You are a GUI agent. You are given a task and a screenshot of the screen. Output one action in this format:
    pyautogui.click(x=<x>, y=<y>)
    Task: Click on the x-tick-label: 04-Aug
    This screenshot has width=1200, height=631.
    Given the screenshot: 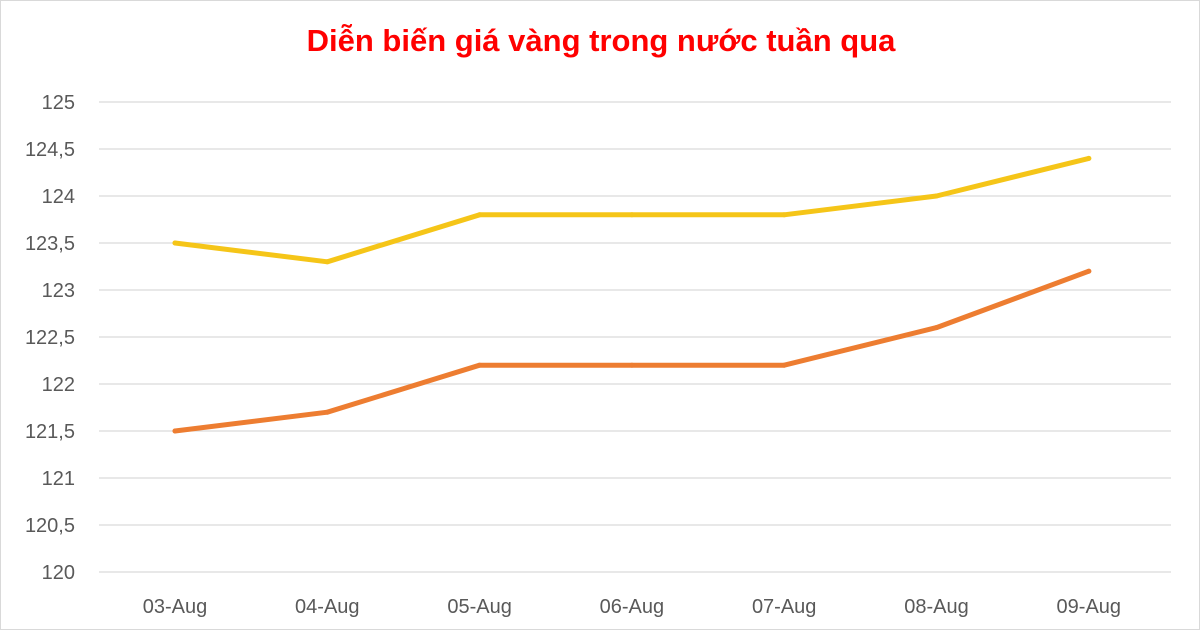 What is the action you would take?
    pyautogui.click(x=327, y=607)
    